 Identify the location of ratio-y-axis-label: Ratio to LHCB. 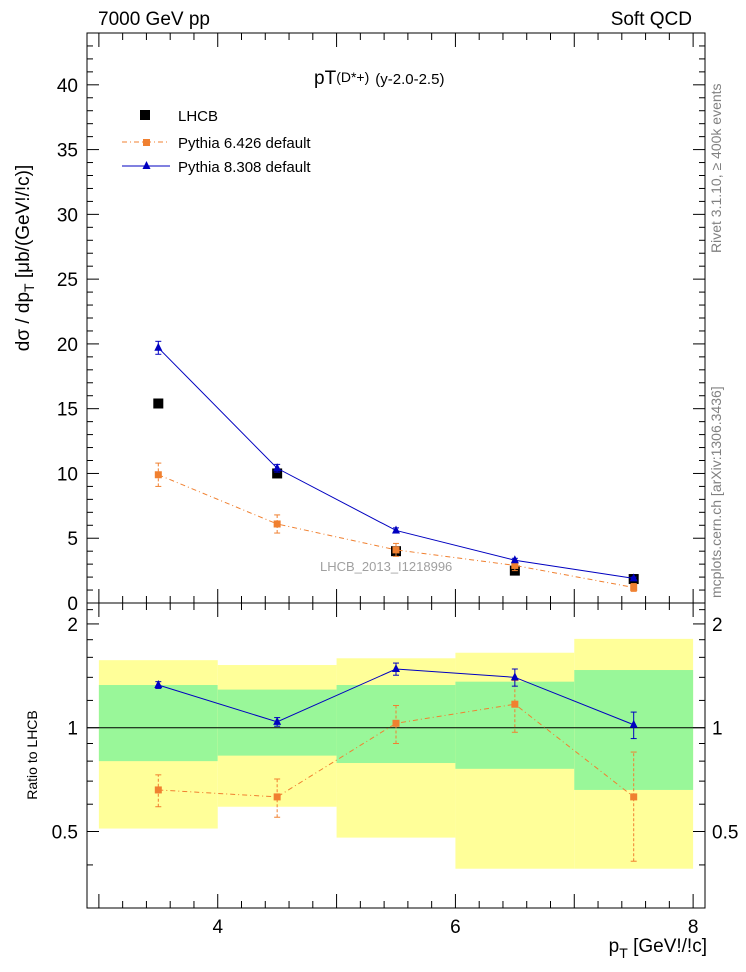
(32, 754).